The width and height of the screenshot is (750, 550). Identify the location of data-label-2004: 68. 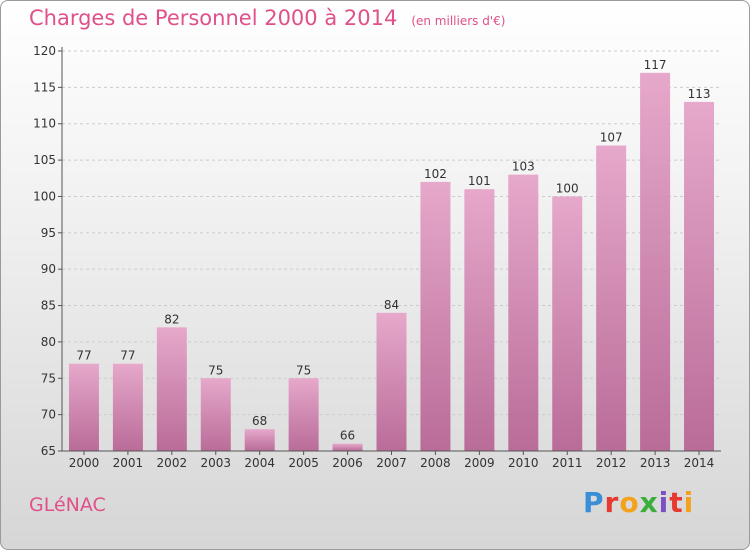
(259, 421).